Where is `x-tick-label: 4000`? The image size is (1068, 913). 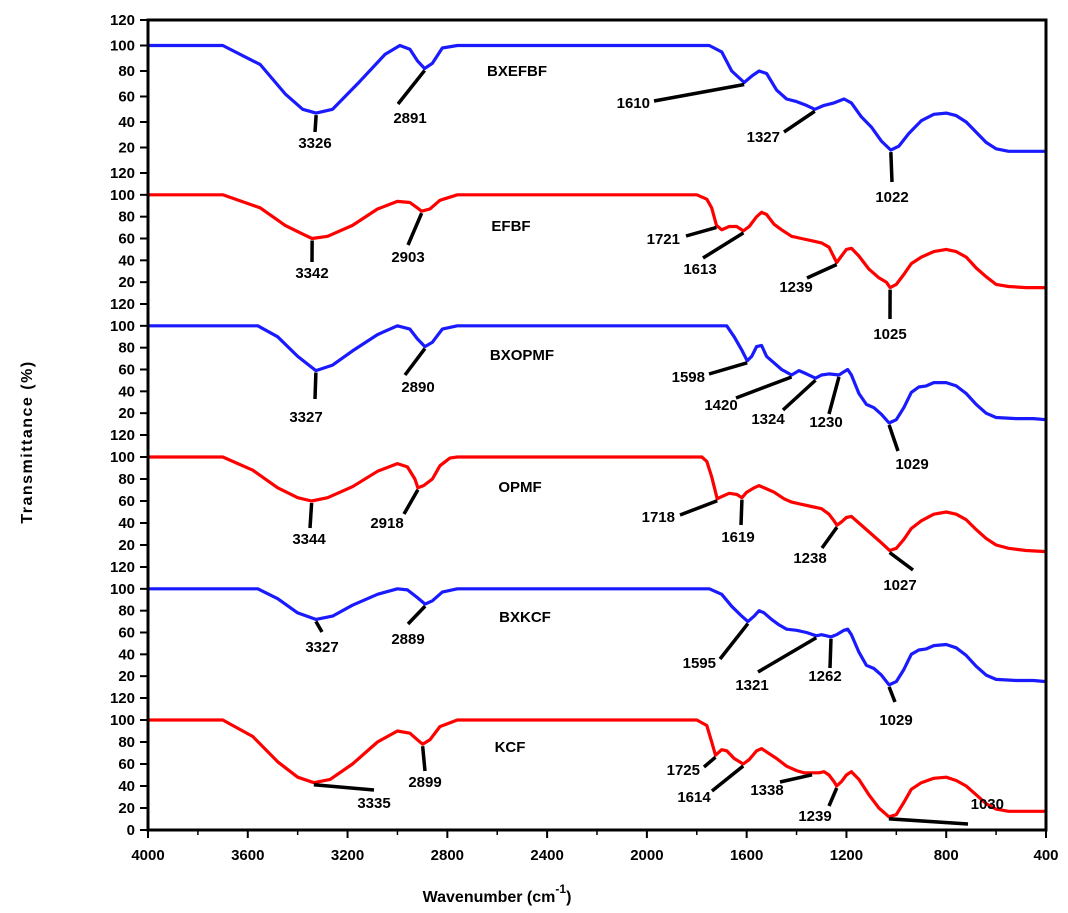
x-tick-label: 4000 is located at coordinates (147, 855).